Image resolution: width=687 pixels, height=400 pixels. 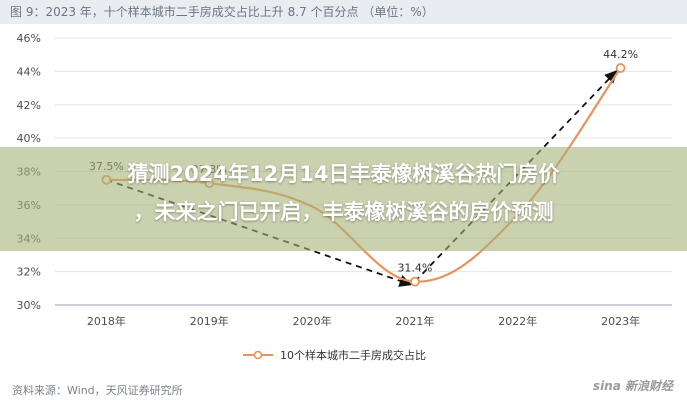 I want to click on y-tick-label: 40%, so click(x=29, y=138).